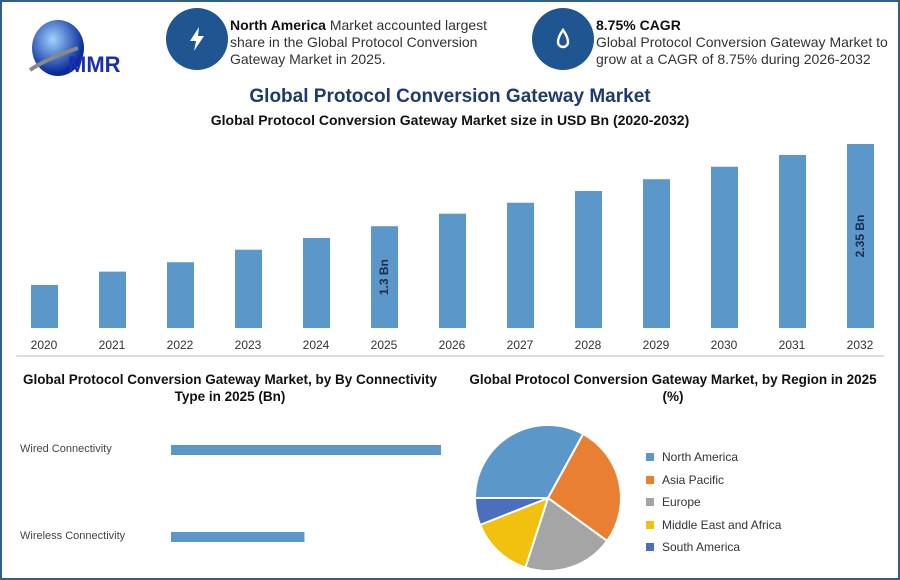  I want to click on data-label: 1.3 Bn, so click(384, 277).